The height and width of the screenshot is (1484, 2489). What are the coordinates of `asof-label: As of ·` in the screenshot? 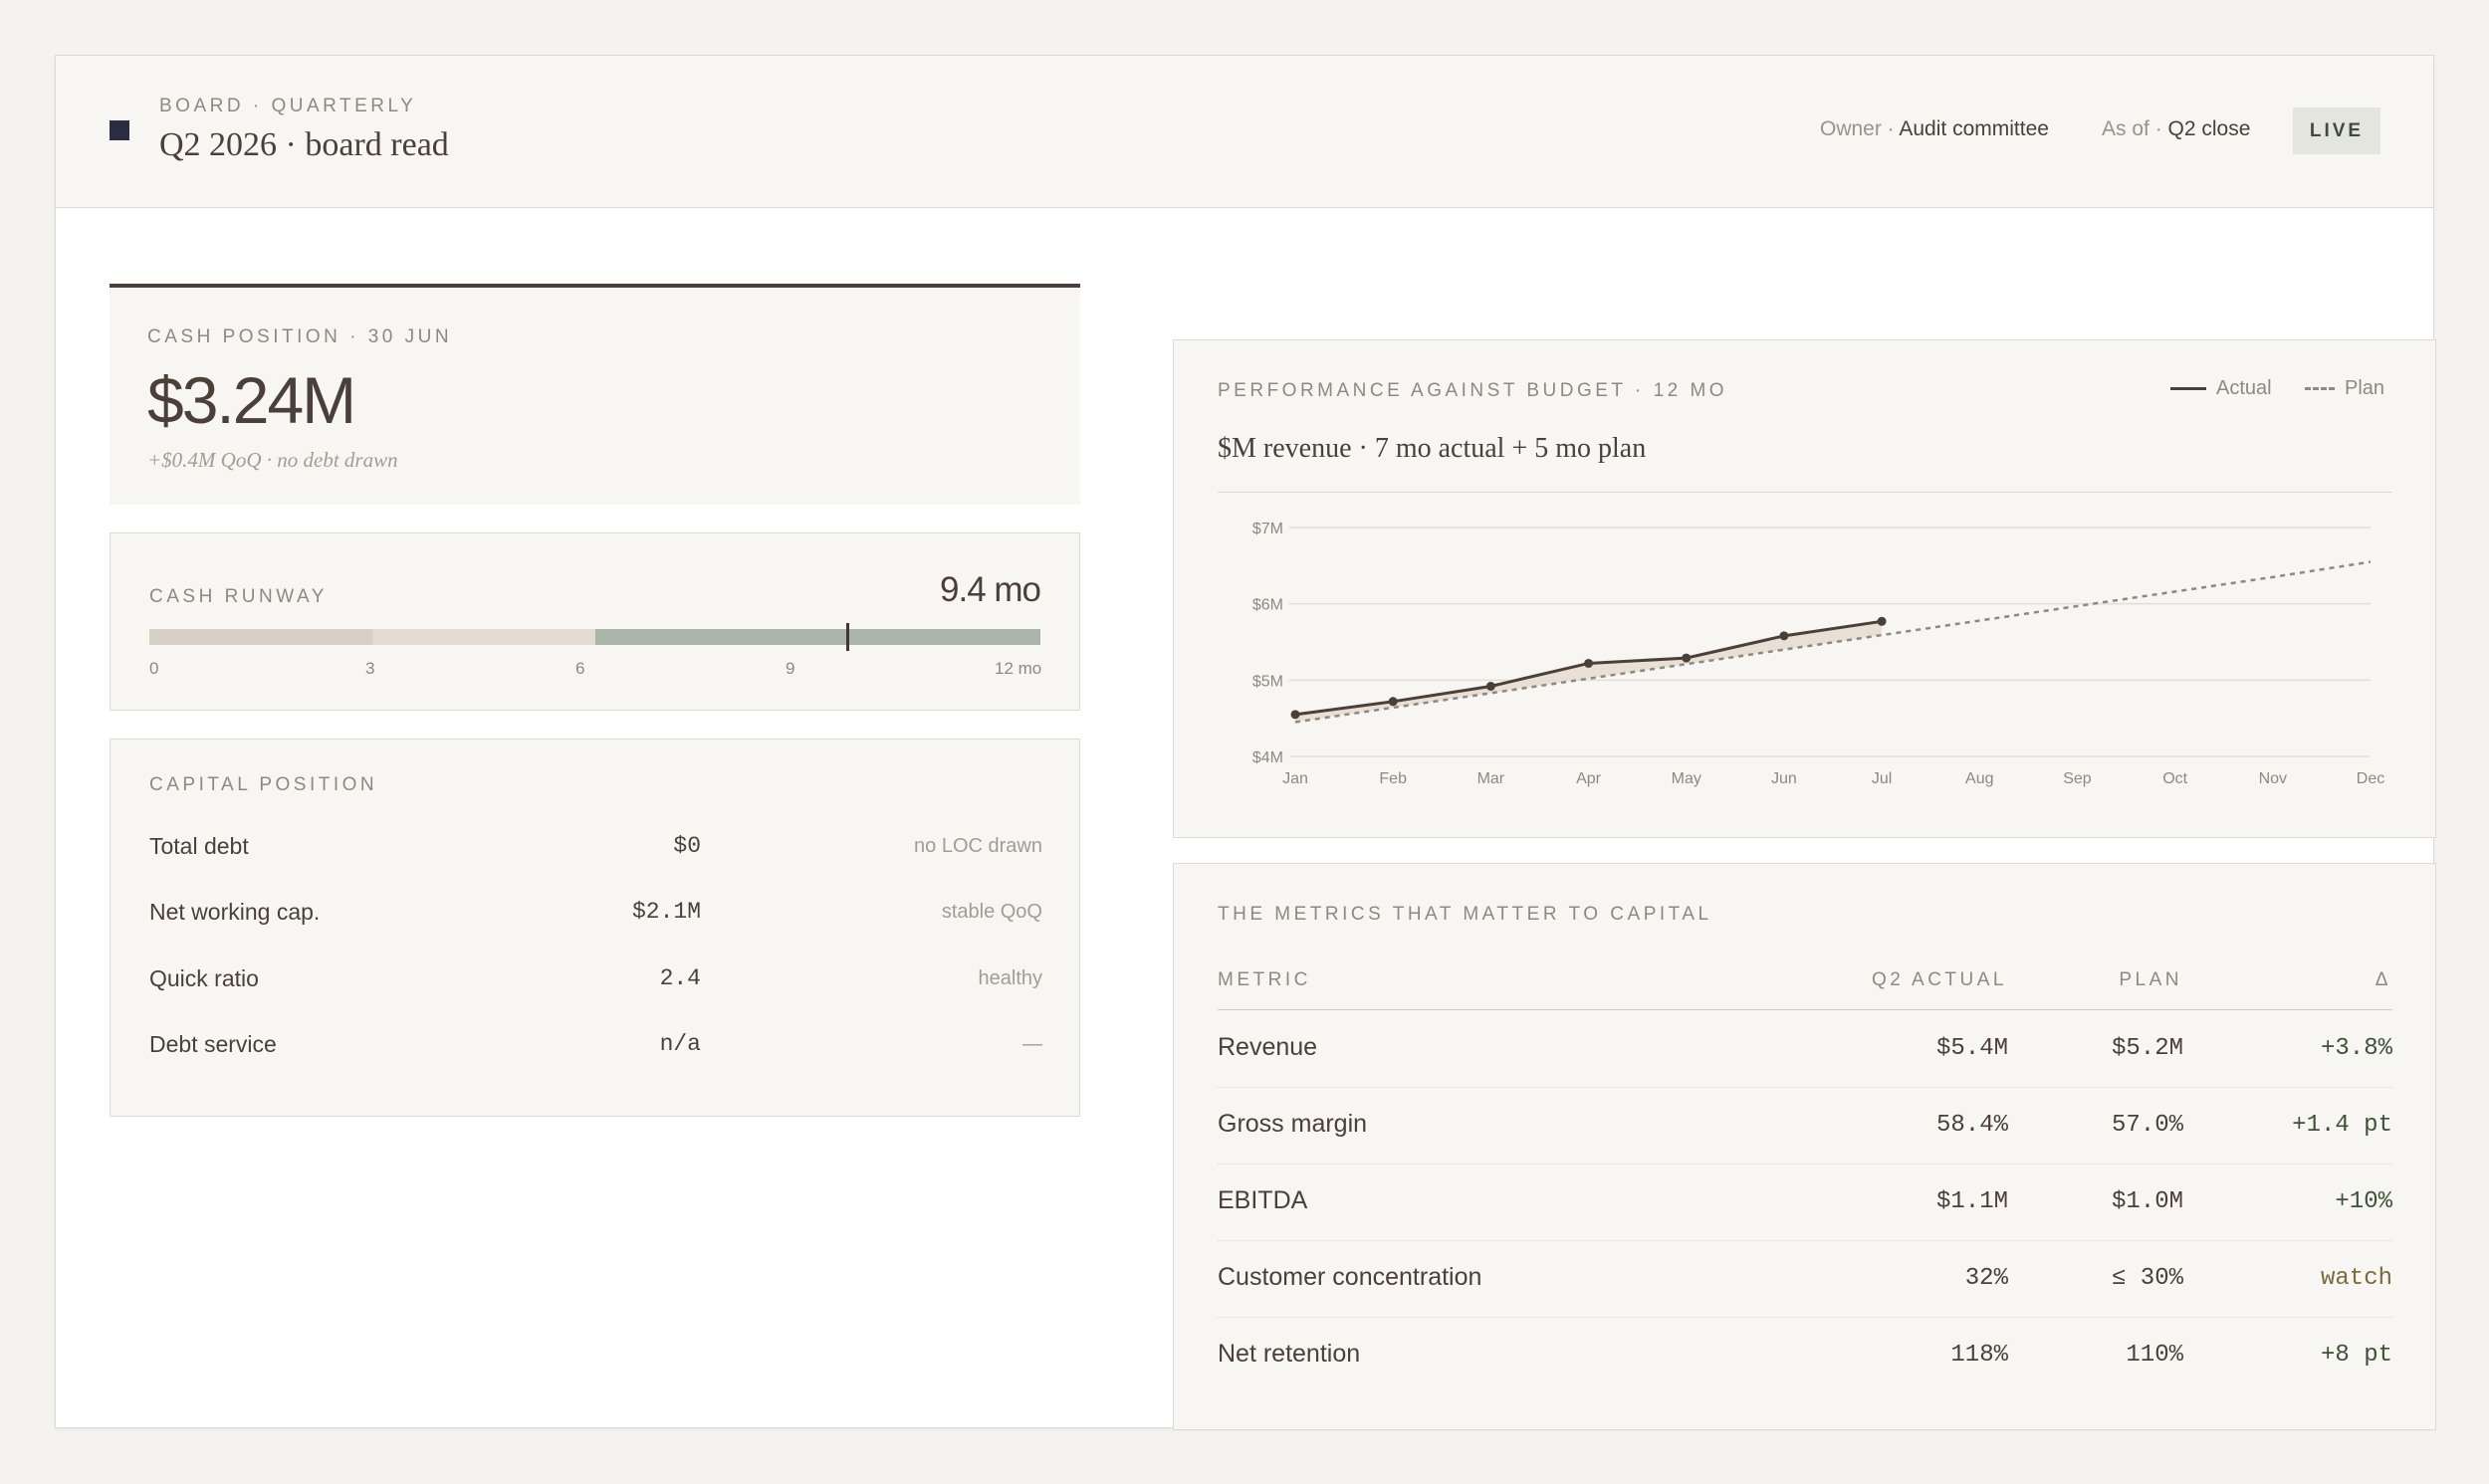 It's located at (2132, 128).